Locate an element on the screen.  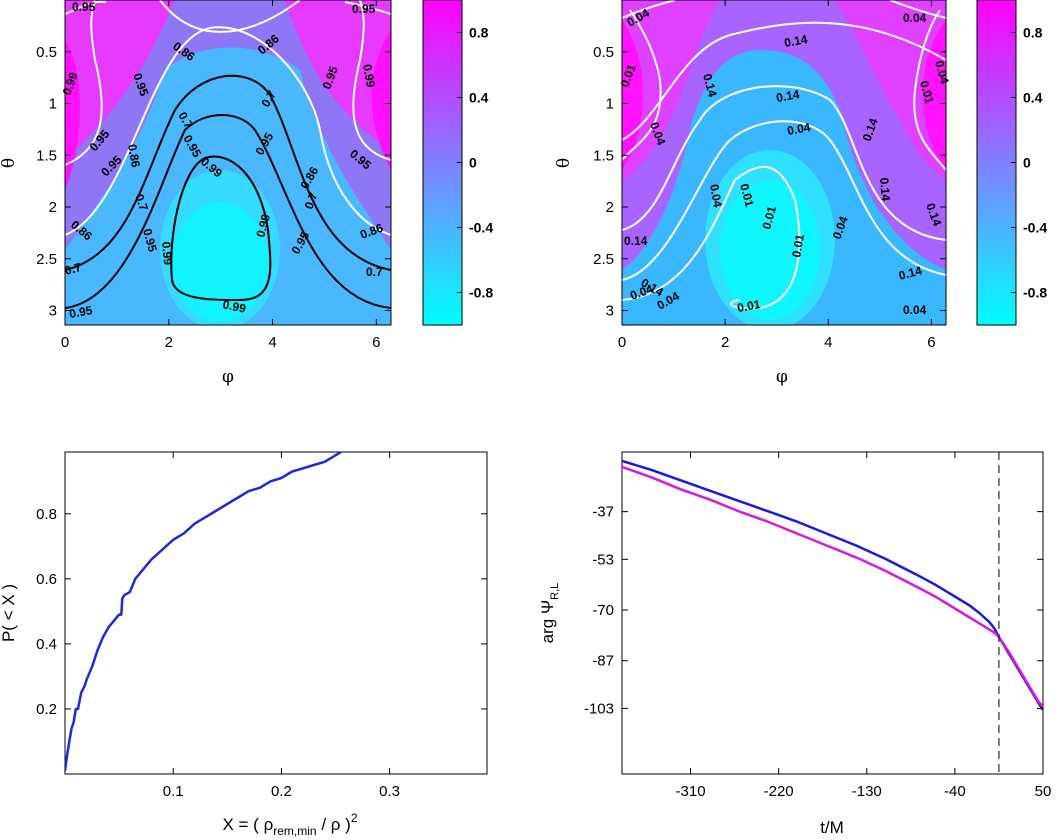
colorbar-ticks-b: 0.8 0.4 0 -0.4 -0.8 is located at coordinates (1029, 163).